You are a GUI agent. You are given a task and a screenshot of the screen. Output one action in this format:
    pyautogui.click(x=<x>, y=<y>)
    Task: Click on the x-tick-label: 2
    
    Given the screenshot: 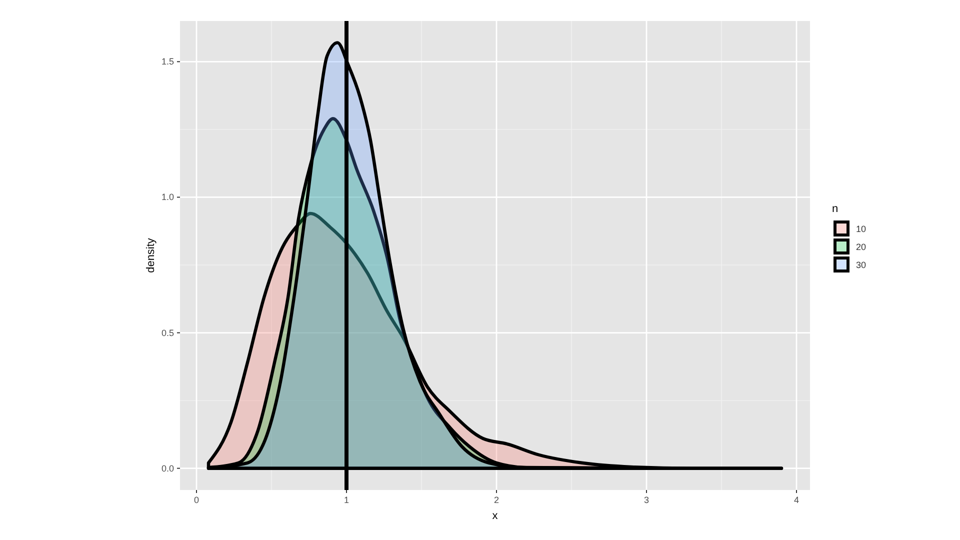 What is the action you would take?
    pyautogui.click(x=497, y=500)
    